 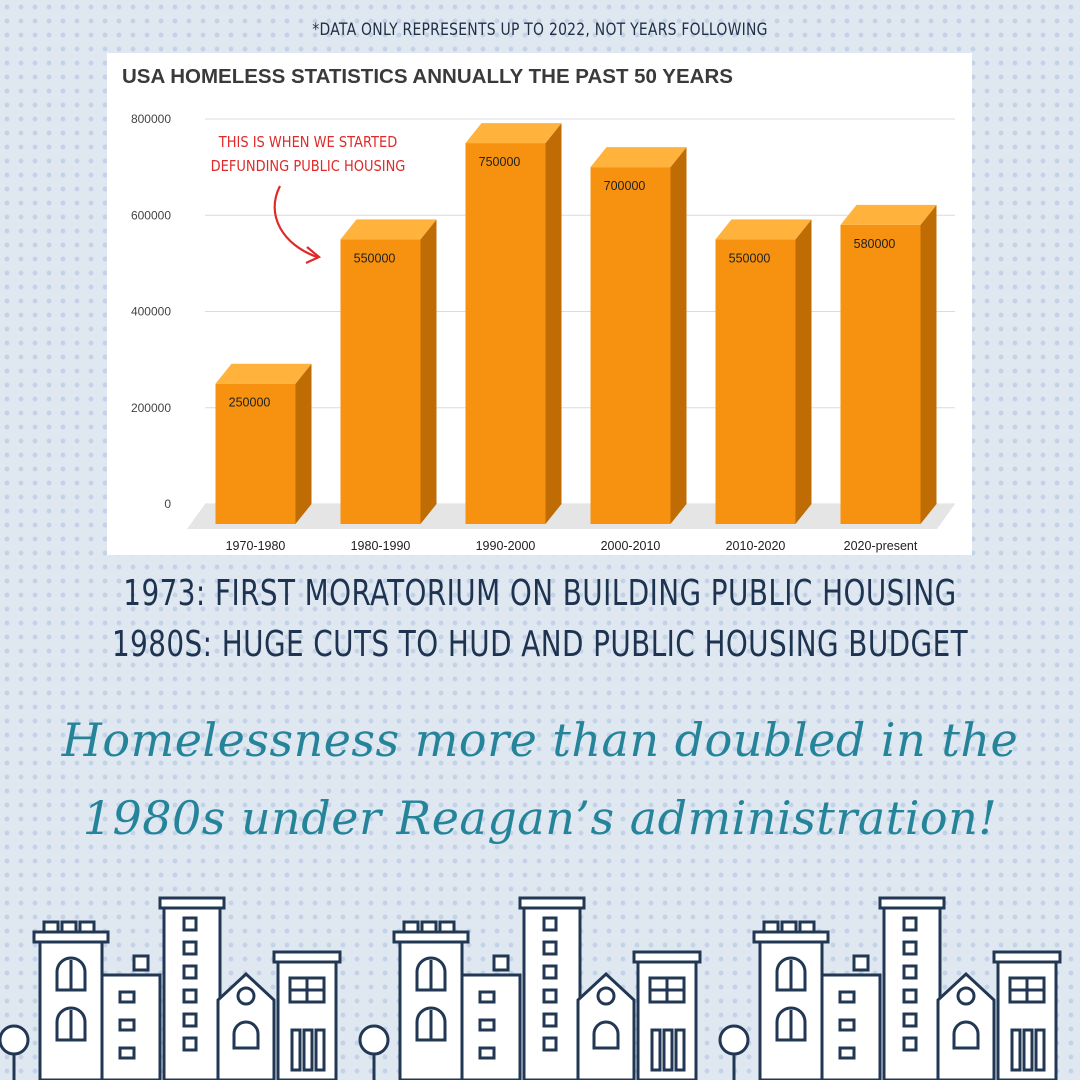 I want to click on annotation-line-1: THIS IS WHEN WE STARTED, so click(x=307, y=142).